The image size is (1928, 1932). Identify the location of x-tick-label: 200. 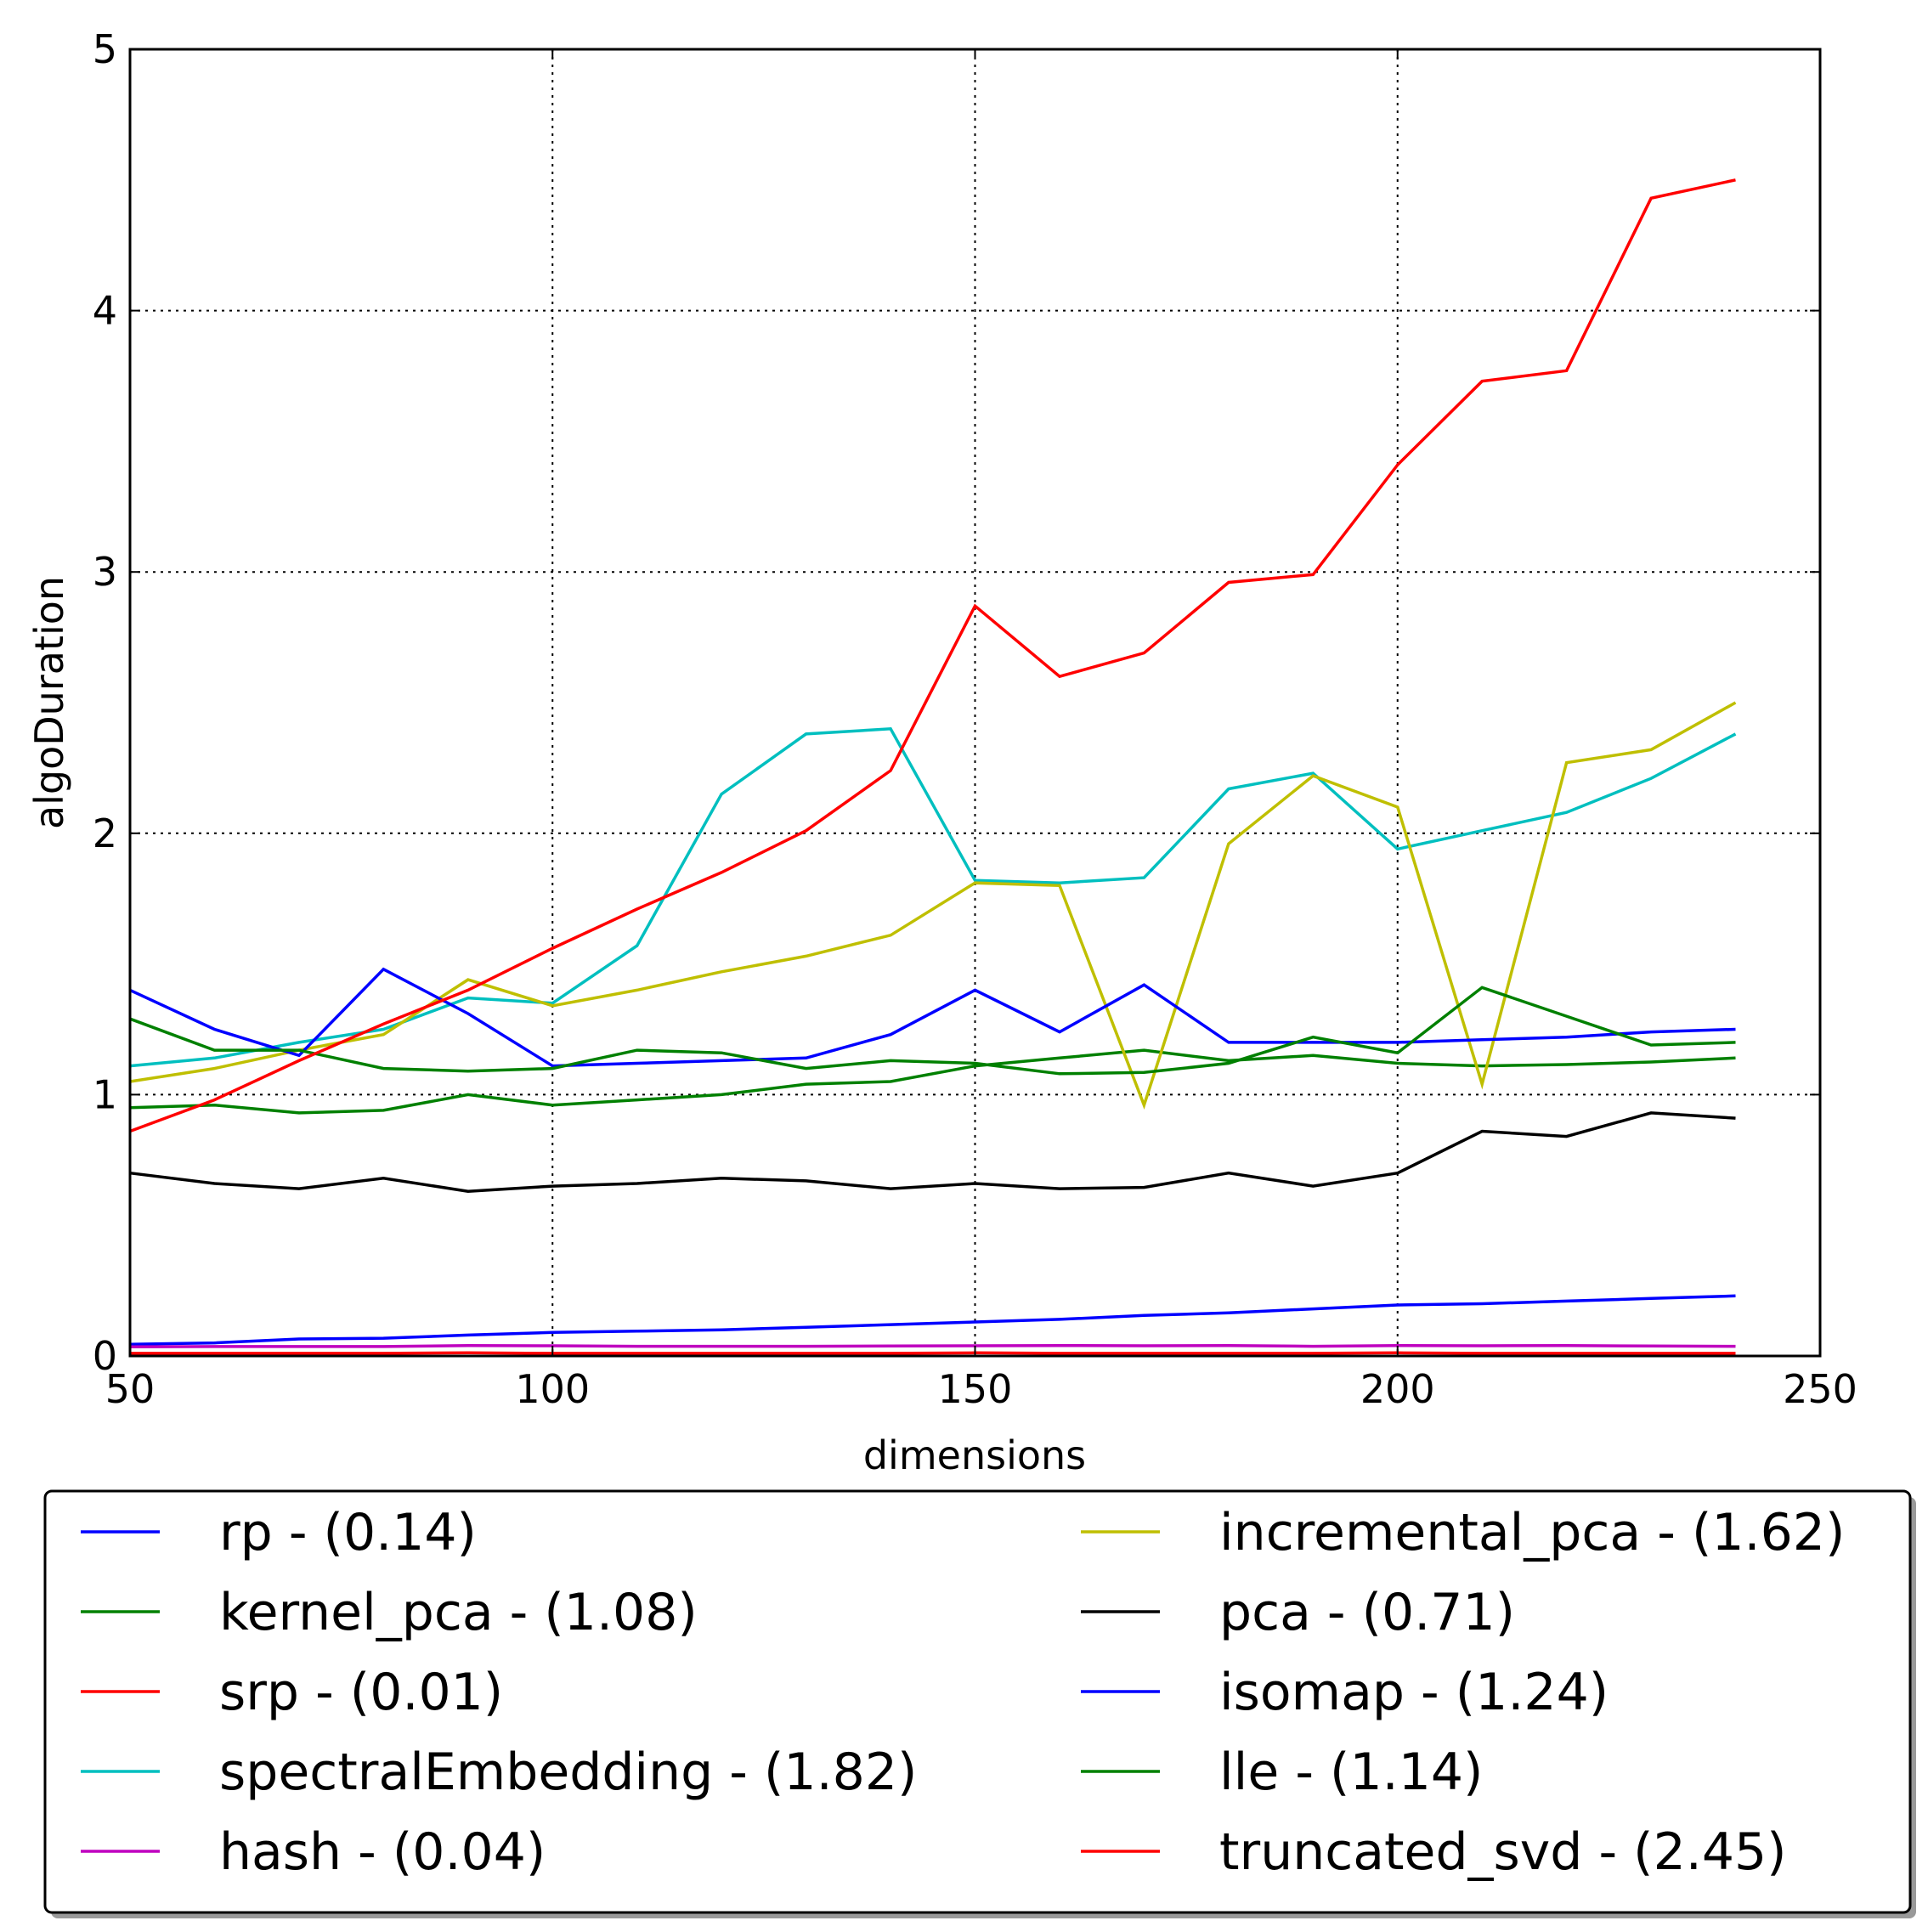
(1397, 1389).